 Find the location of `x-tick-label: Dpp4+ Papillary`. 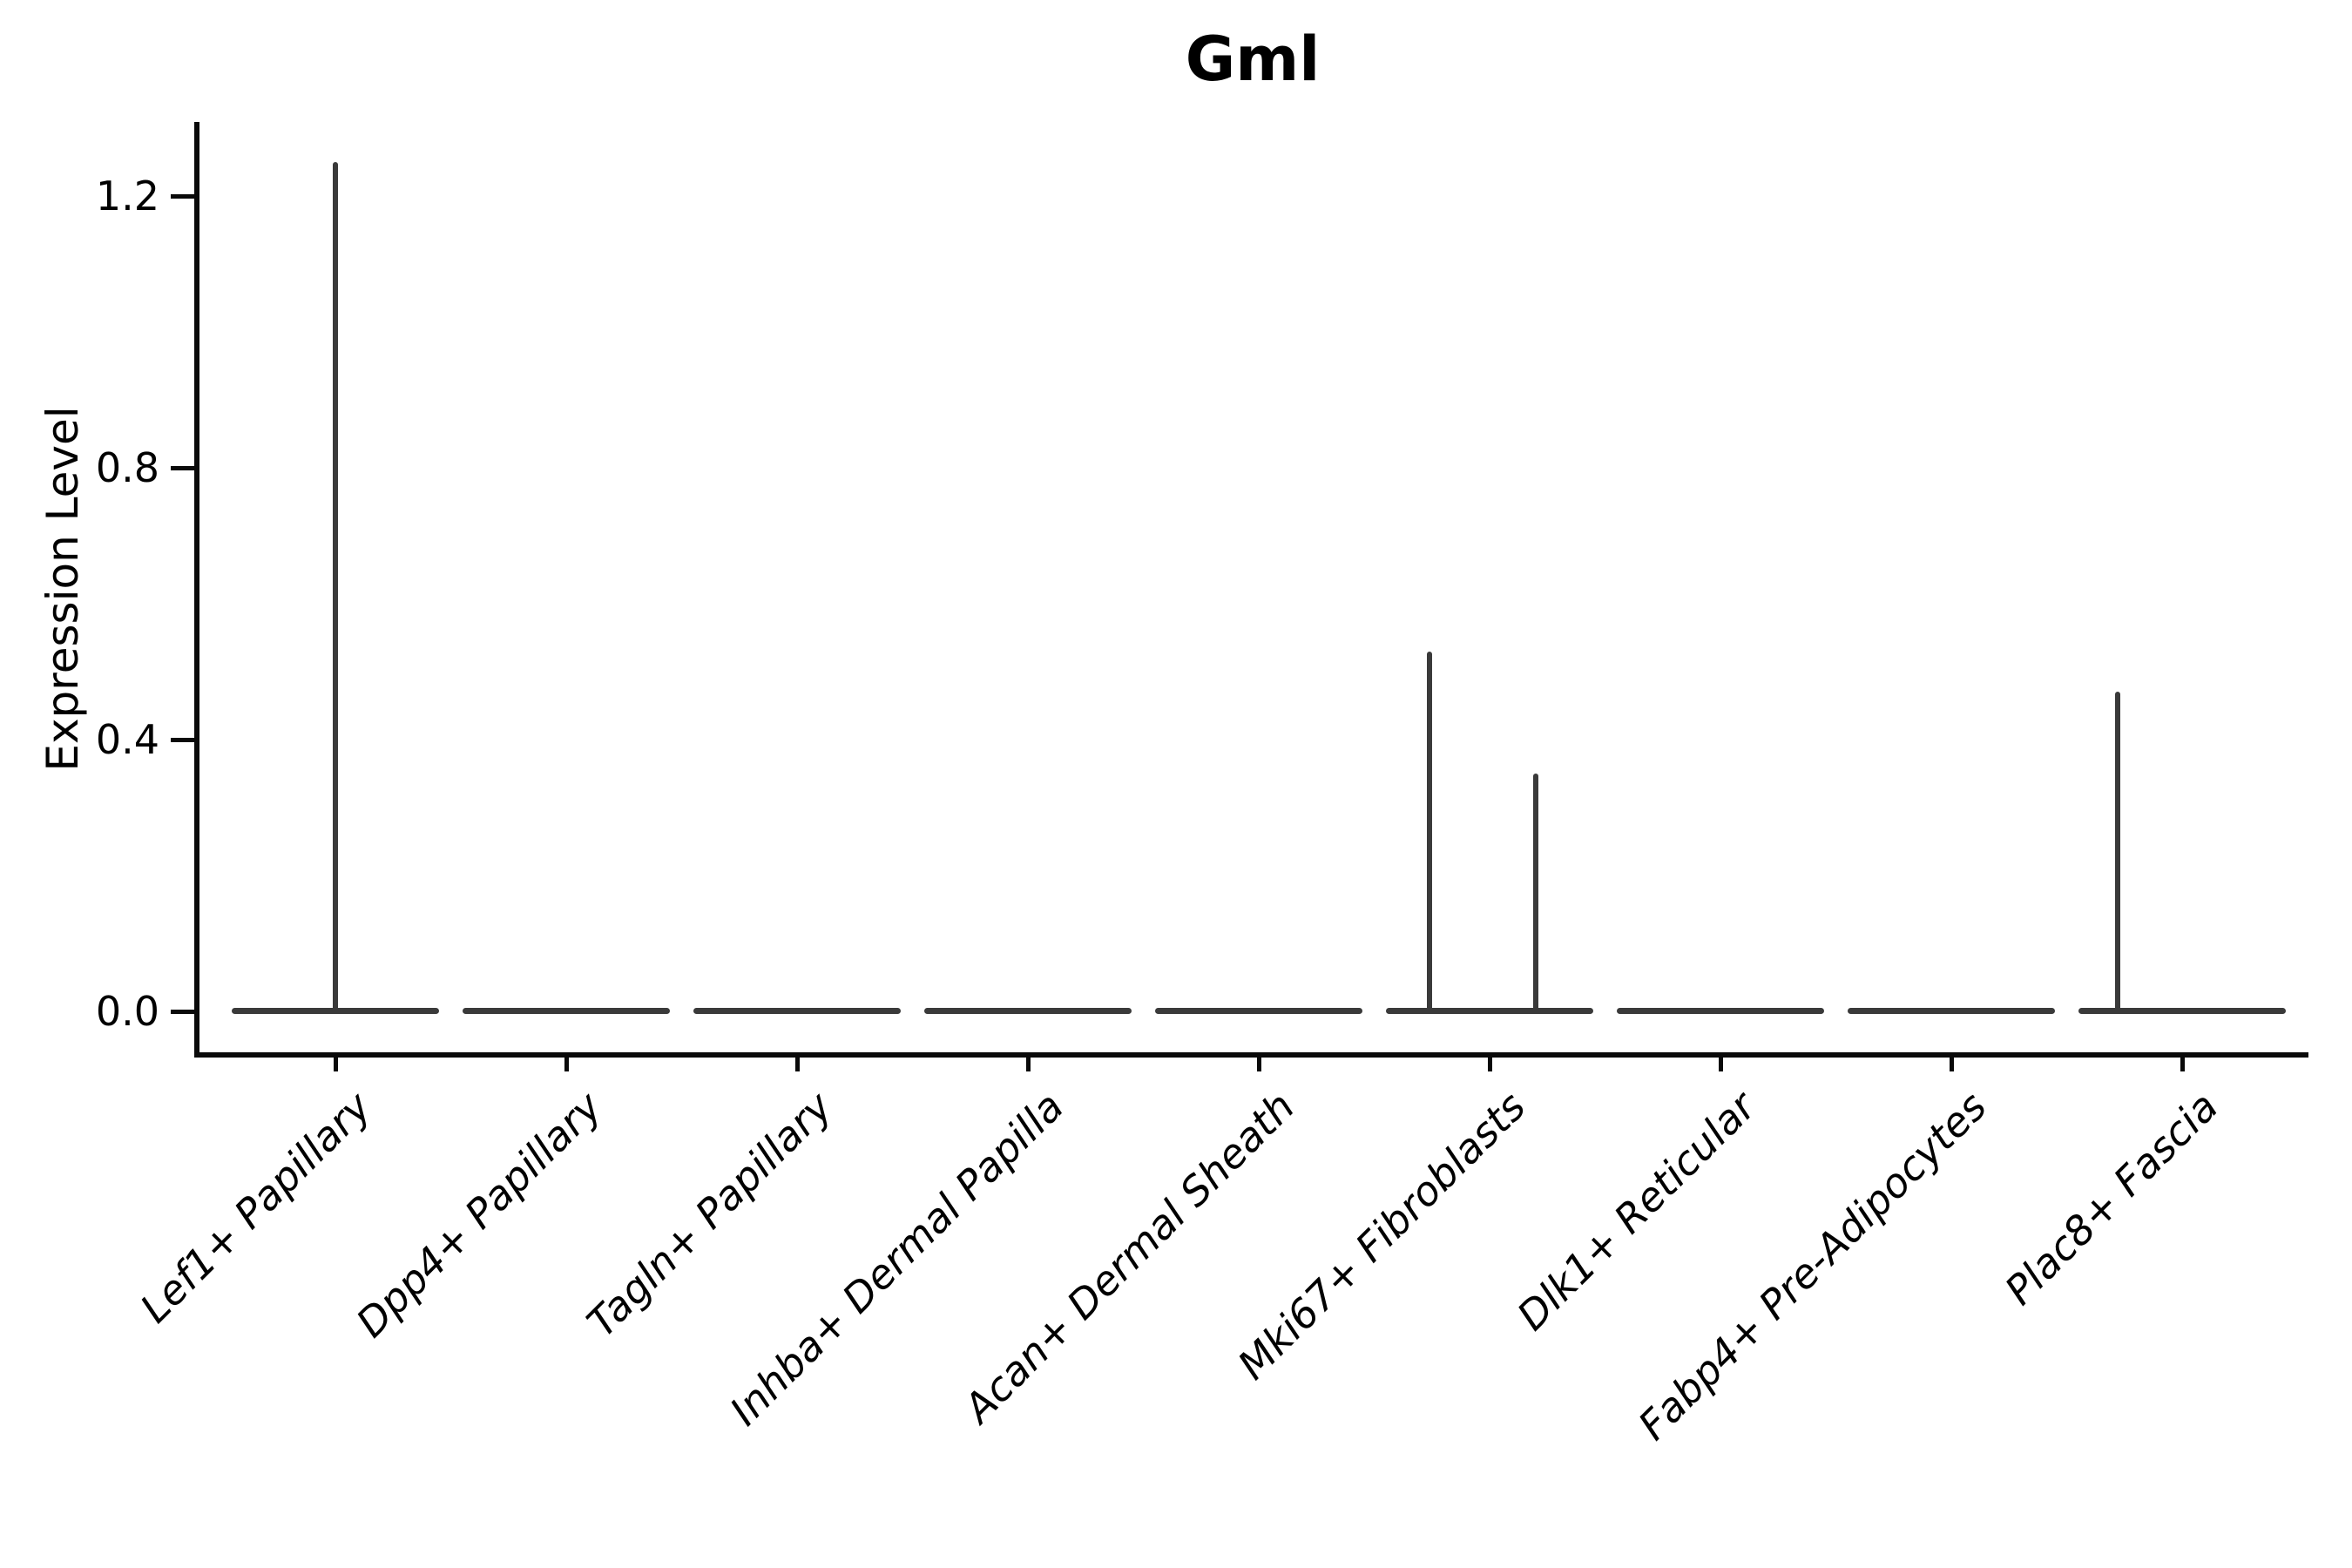

x-tick-label: Dpp4+ Papillary is located at coordinates (480, 1214).